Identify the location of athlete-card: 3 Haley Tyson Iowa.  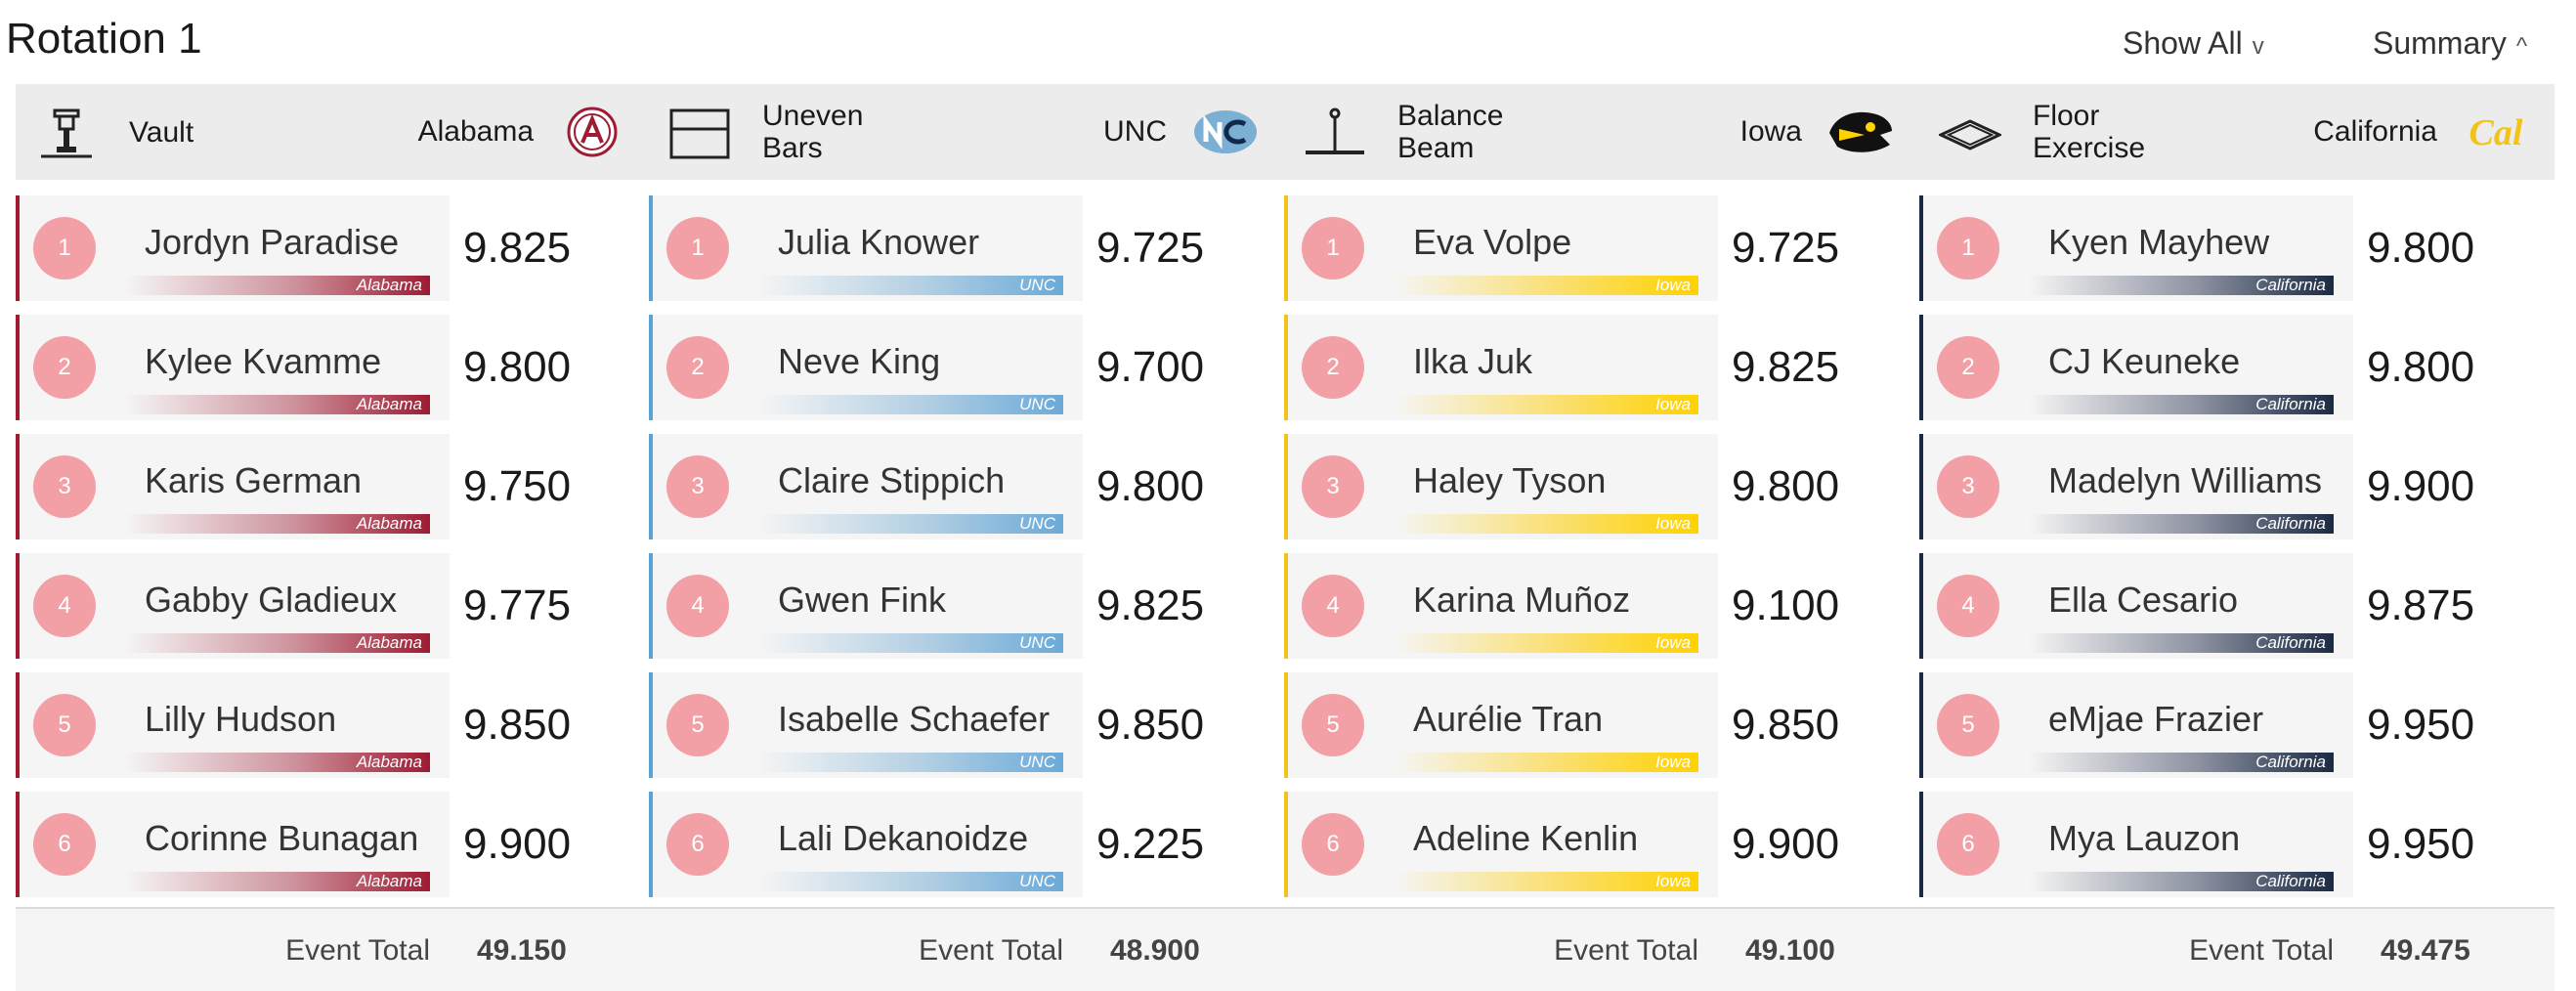
(1501, 487).